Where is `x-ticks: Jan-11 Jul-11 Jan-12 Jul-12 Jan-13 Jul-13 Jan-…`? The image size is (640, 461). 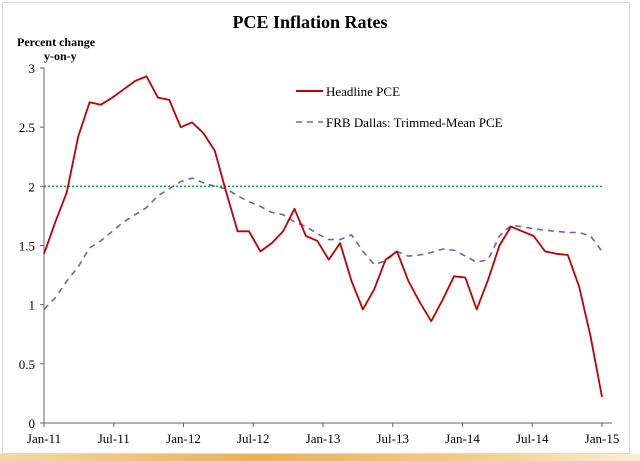 x-ticks: Jan-11 Jul-11 Jan-12 Jul-12 Jan-13 Jul-13 Jan-… is located at coordinates (323, 434).